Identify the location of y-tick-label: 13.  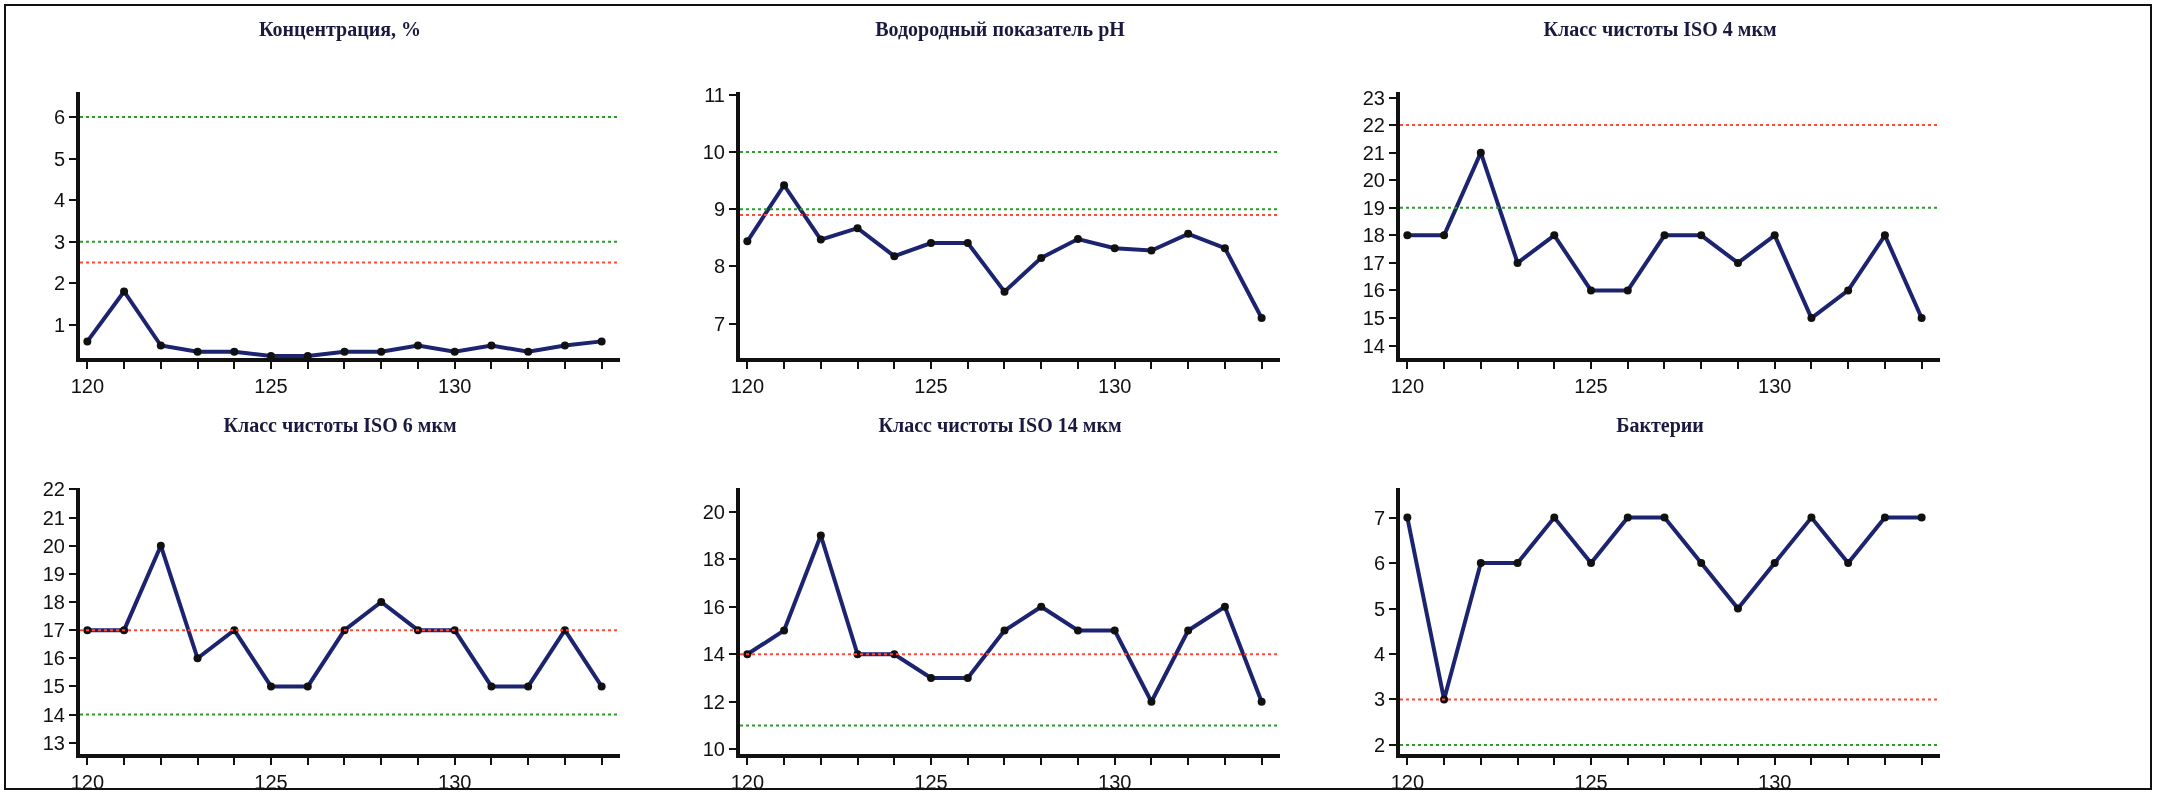
(53, 742).